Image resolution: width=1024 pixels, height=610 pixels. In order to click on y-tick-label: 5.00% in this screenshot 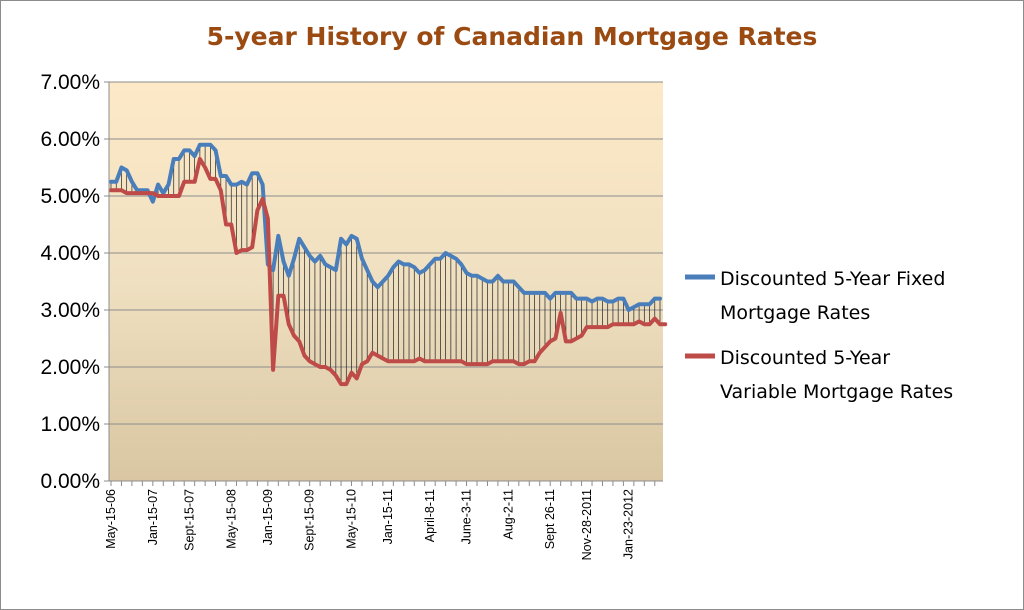, I will do `click(70, 196)`.